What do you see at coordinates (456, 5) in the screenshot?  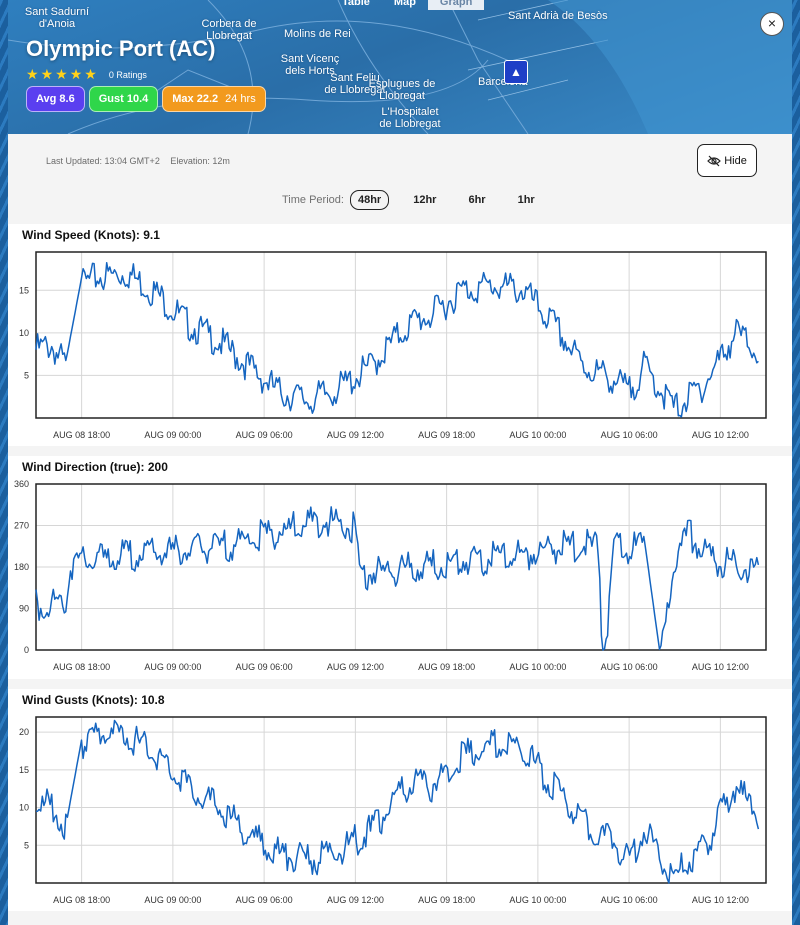 I see `tab-graph: Graph` at bounding box center [456, 5].